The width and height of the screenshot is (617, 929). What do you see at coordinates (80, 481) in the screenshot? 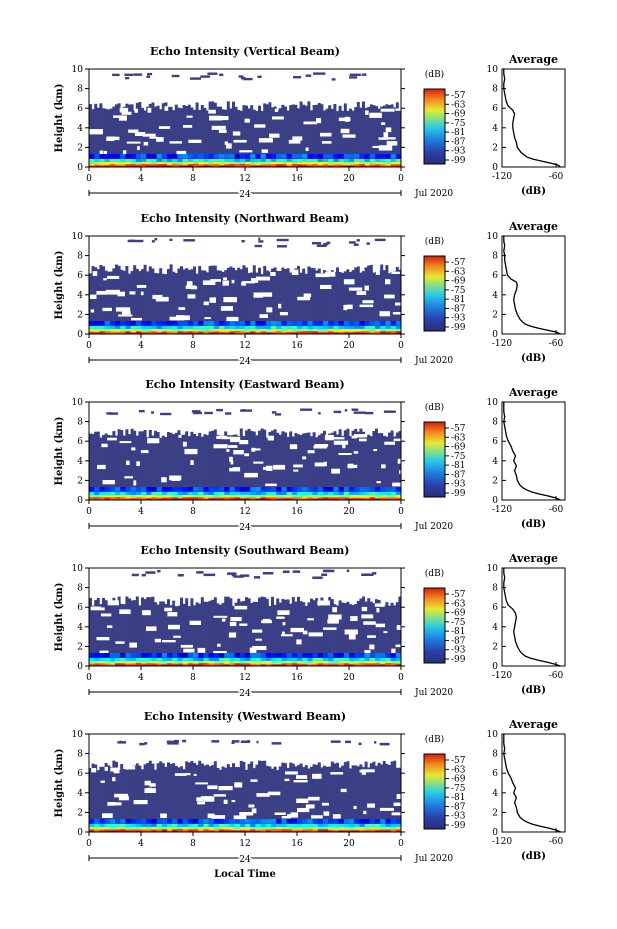
I see `y-tick-label: 2` at bounding box center [80, 481].